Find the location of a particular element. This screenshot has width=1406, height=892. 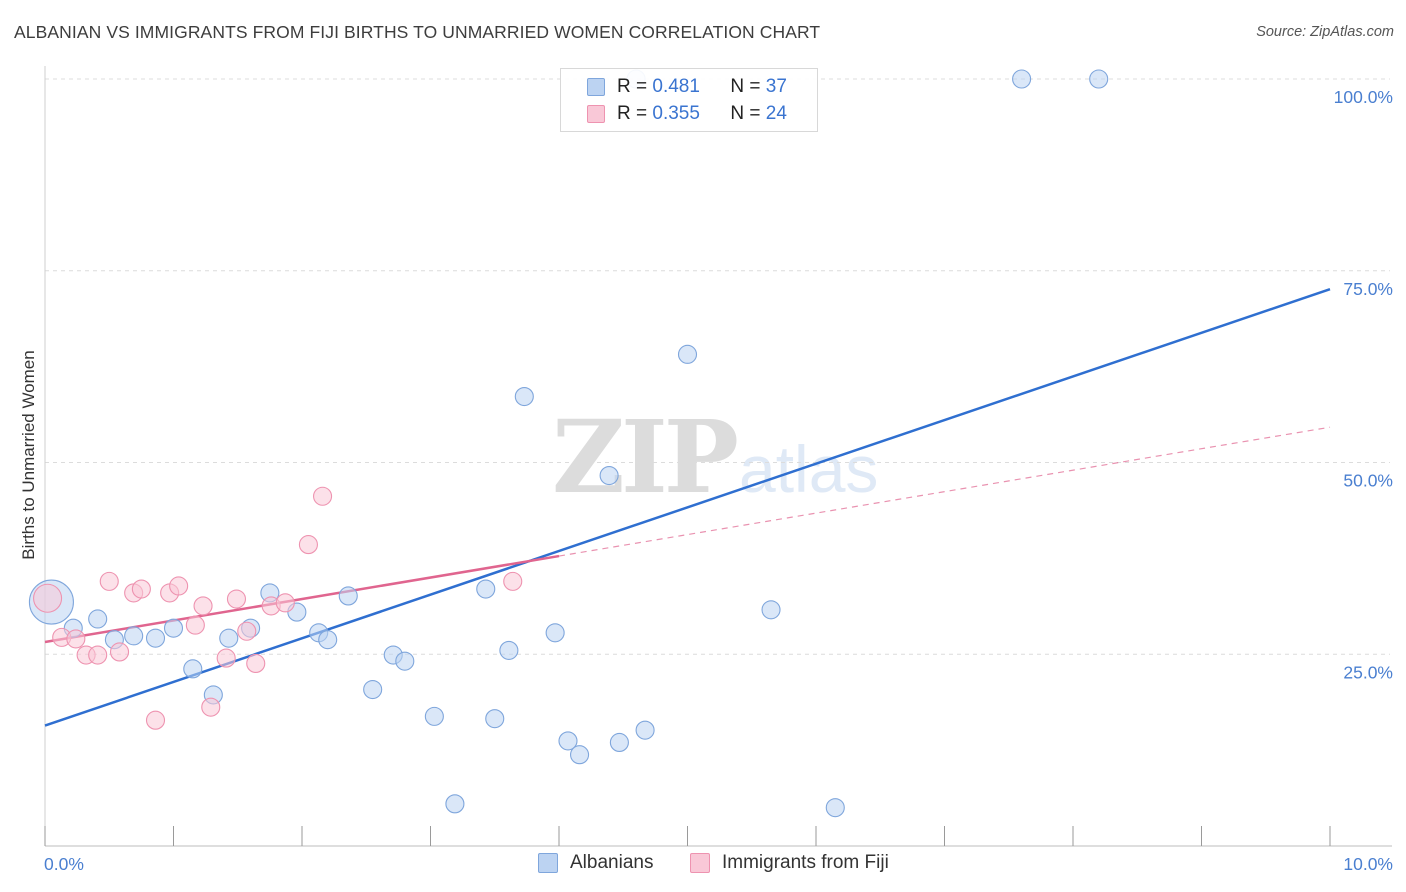

fiji-points is located at coordinates (278, 608).